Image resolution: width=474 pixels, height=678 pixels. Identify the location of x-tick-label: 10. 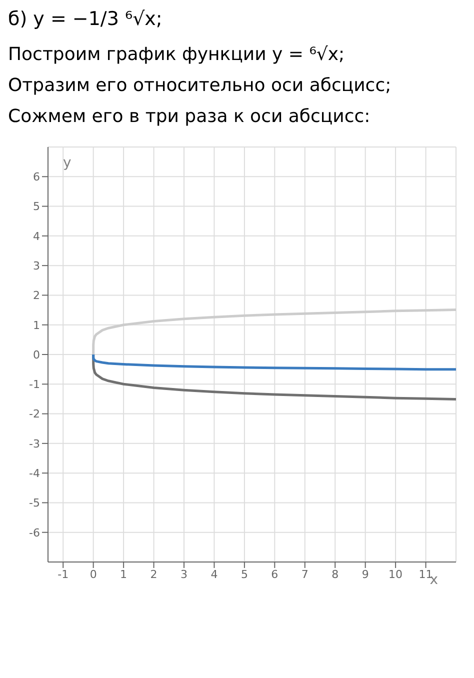
(395, 574).